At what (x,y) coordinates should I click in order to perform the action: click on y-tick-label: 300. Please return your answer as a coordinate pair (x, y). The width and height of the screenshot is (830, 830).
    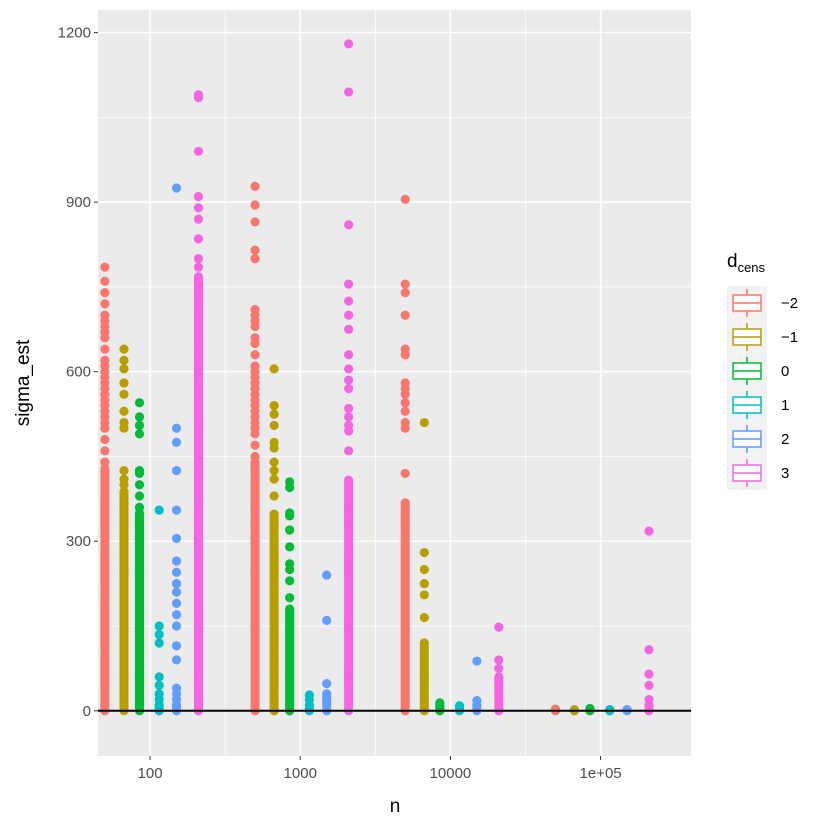
    Looking at the image, I should click on (78, 541).